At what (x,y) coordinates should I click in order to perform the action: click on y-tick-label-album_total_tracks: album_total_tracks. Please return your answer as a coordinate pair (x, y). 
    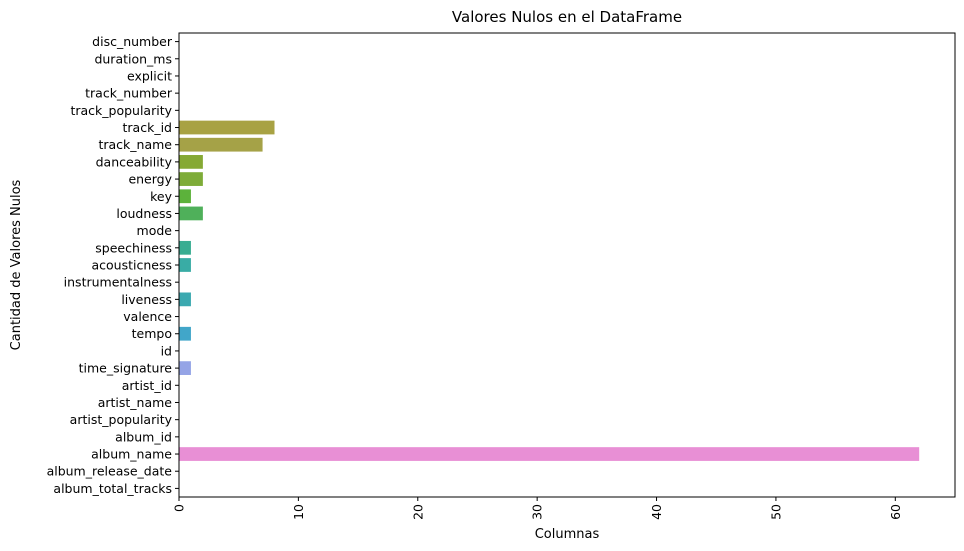
    Looking at the image, I should click on (112, 488).